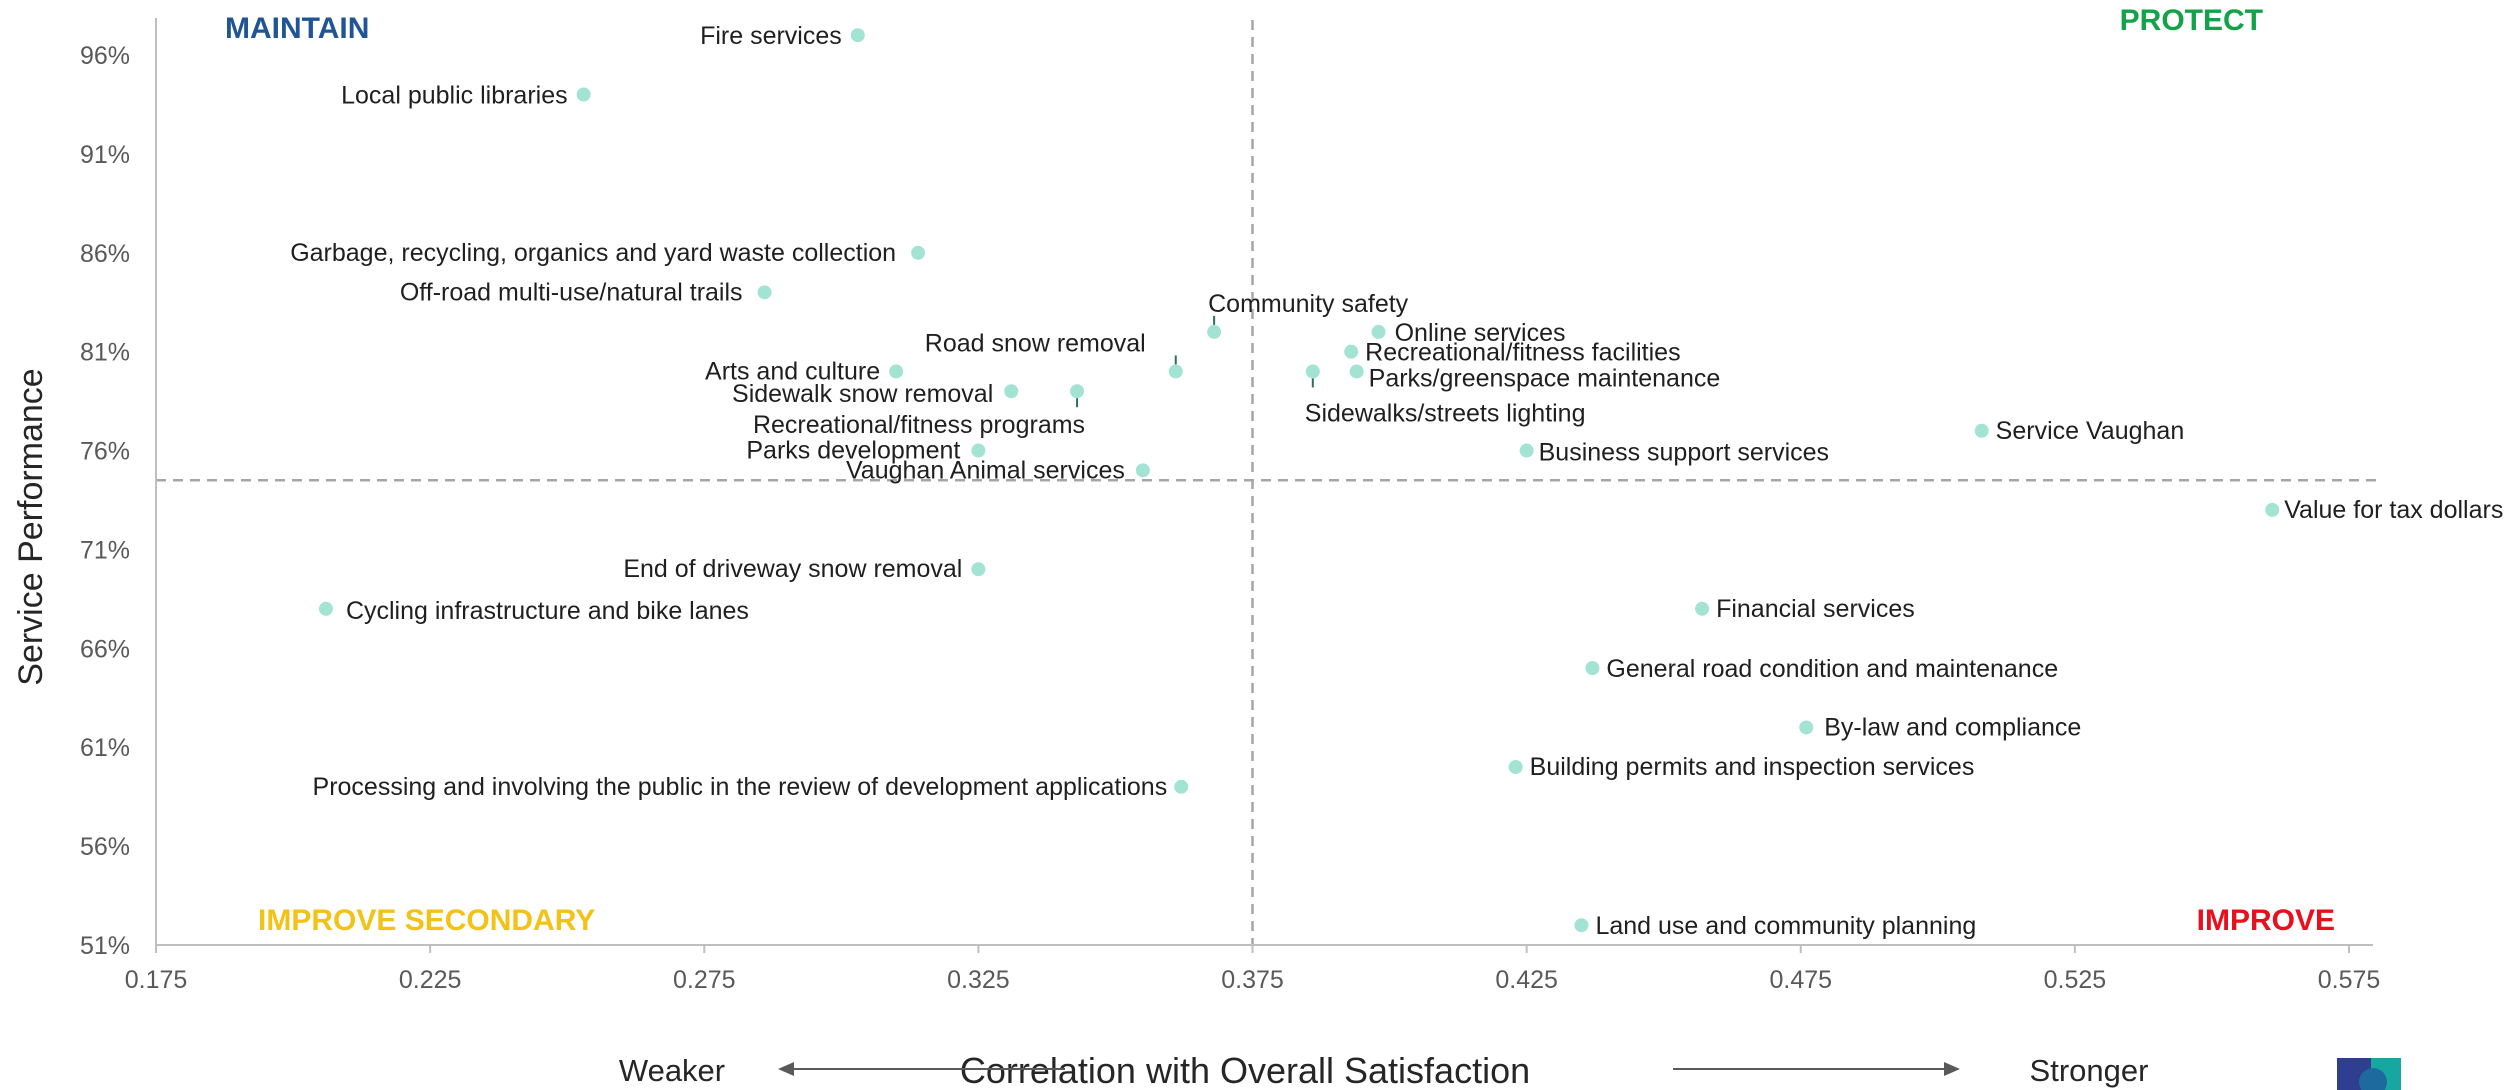 This screenshot has width=2516, height=1090. What do you see at coordinates (921, 1069) in the screenshot?
I see `weaker-arrow` at bounding box center [921, 1069].